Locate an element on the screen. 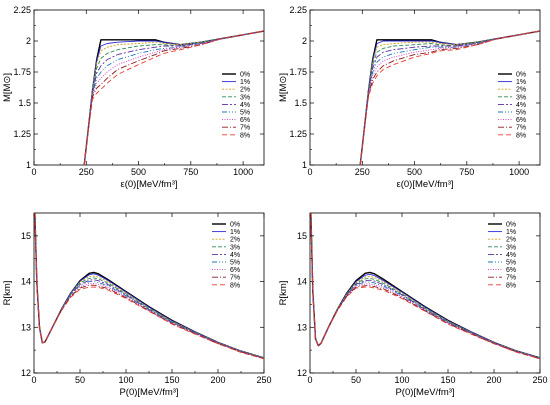 This screenshot has width=550, height=405. x-tick-label: 750 is located at coordinates (190, 172).